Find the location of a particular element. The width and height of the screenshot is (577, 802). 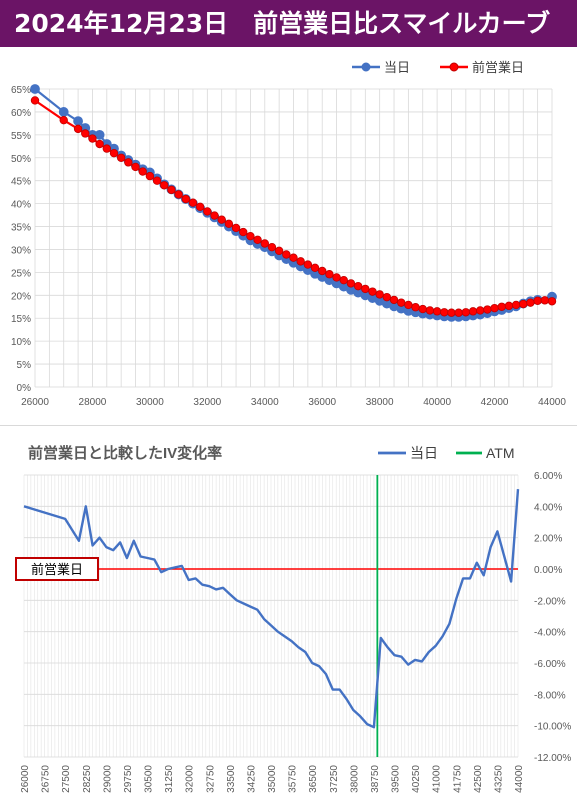

x-tick-label: 36500 is located at coordinates (313, 779).